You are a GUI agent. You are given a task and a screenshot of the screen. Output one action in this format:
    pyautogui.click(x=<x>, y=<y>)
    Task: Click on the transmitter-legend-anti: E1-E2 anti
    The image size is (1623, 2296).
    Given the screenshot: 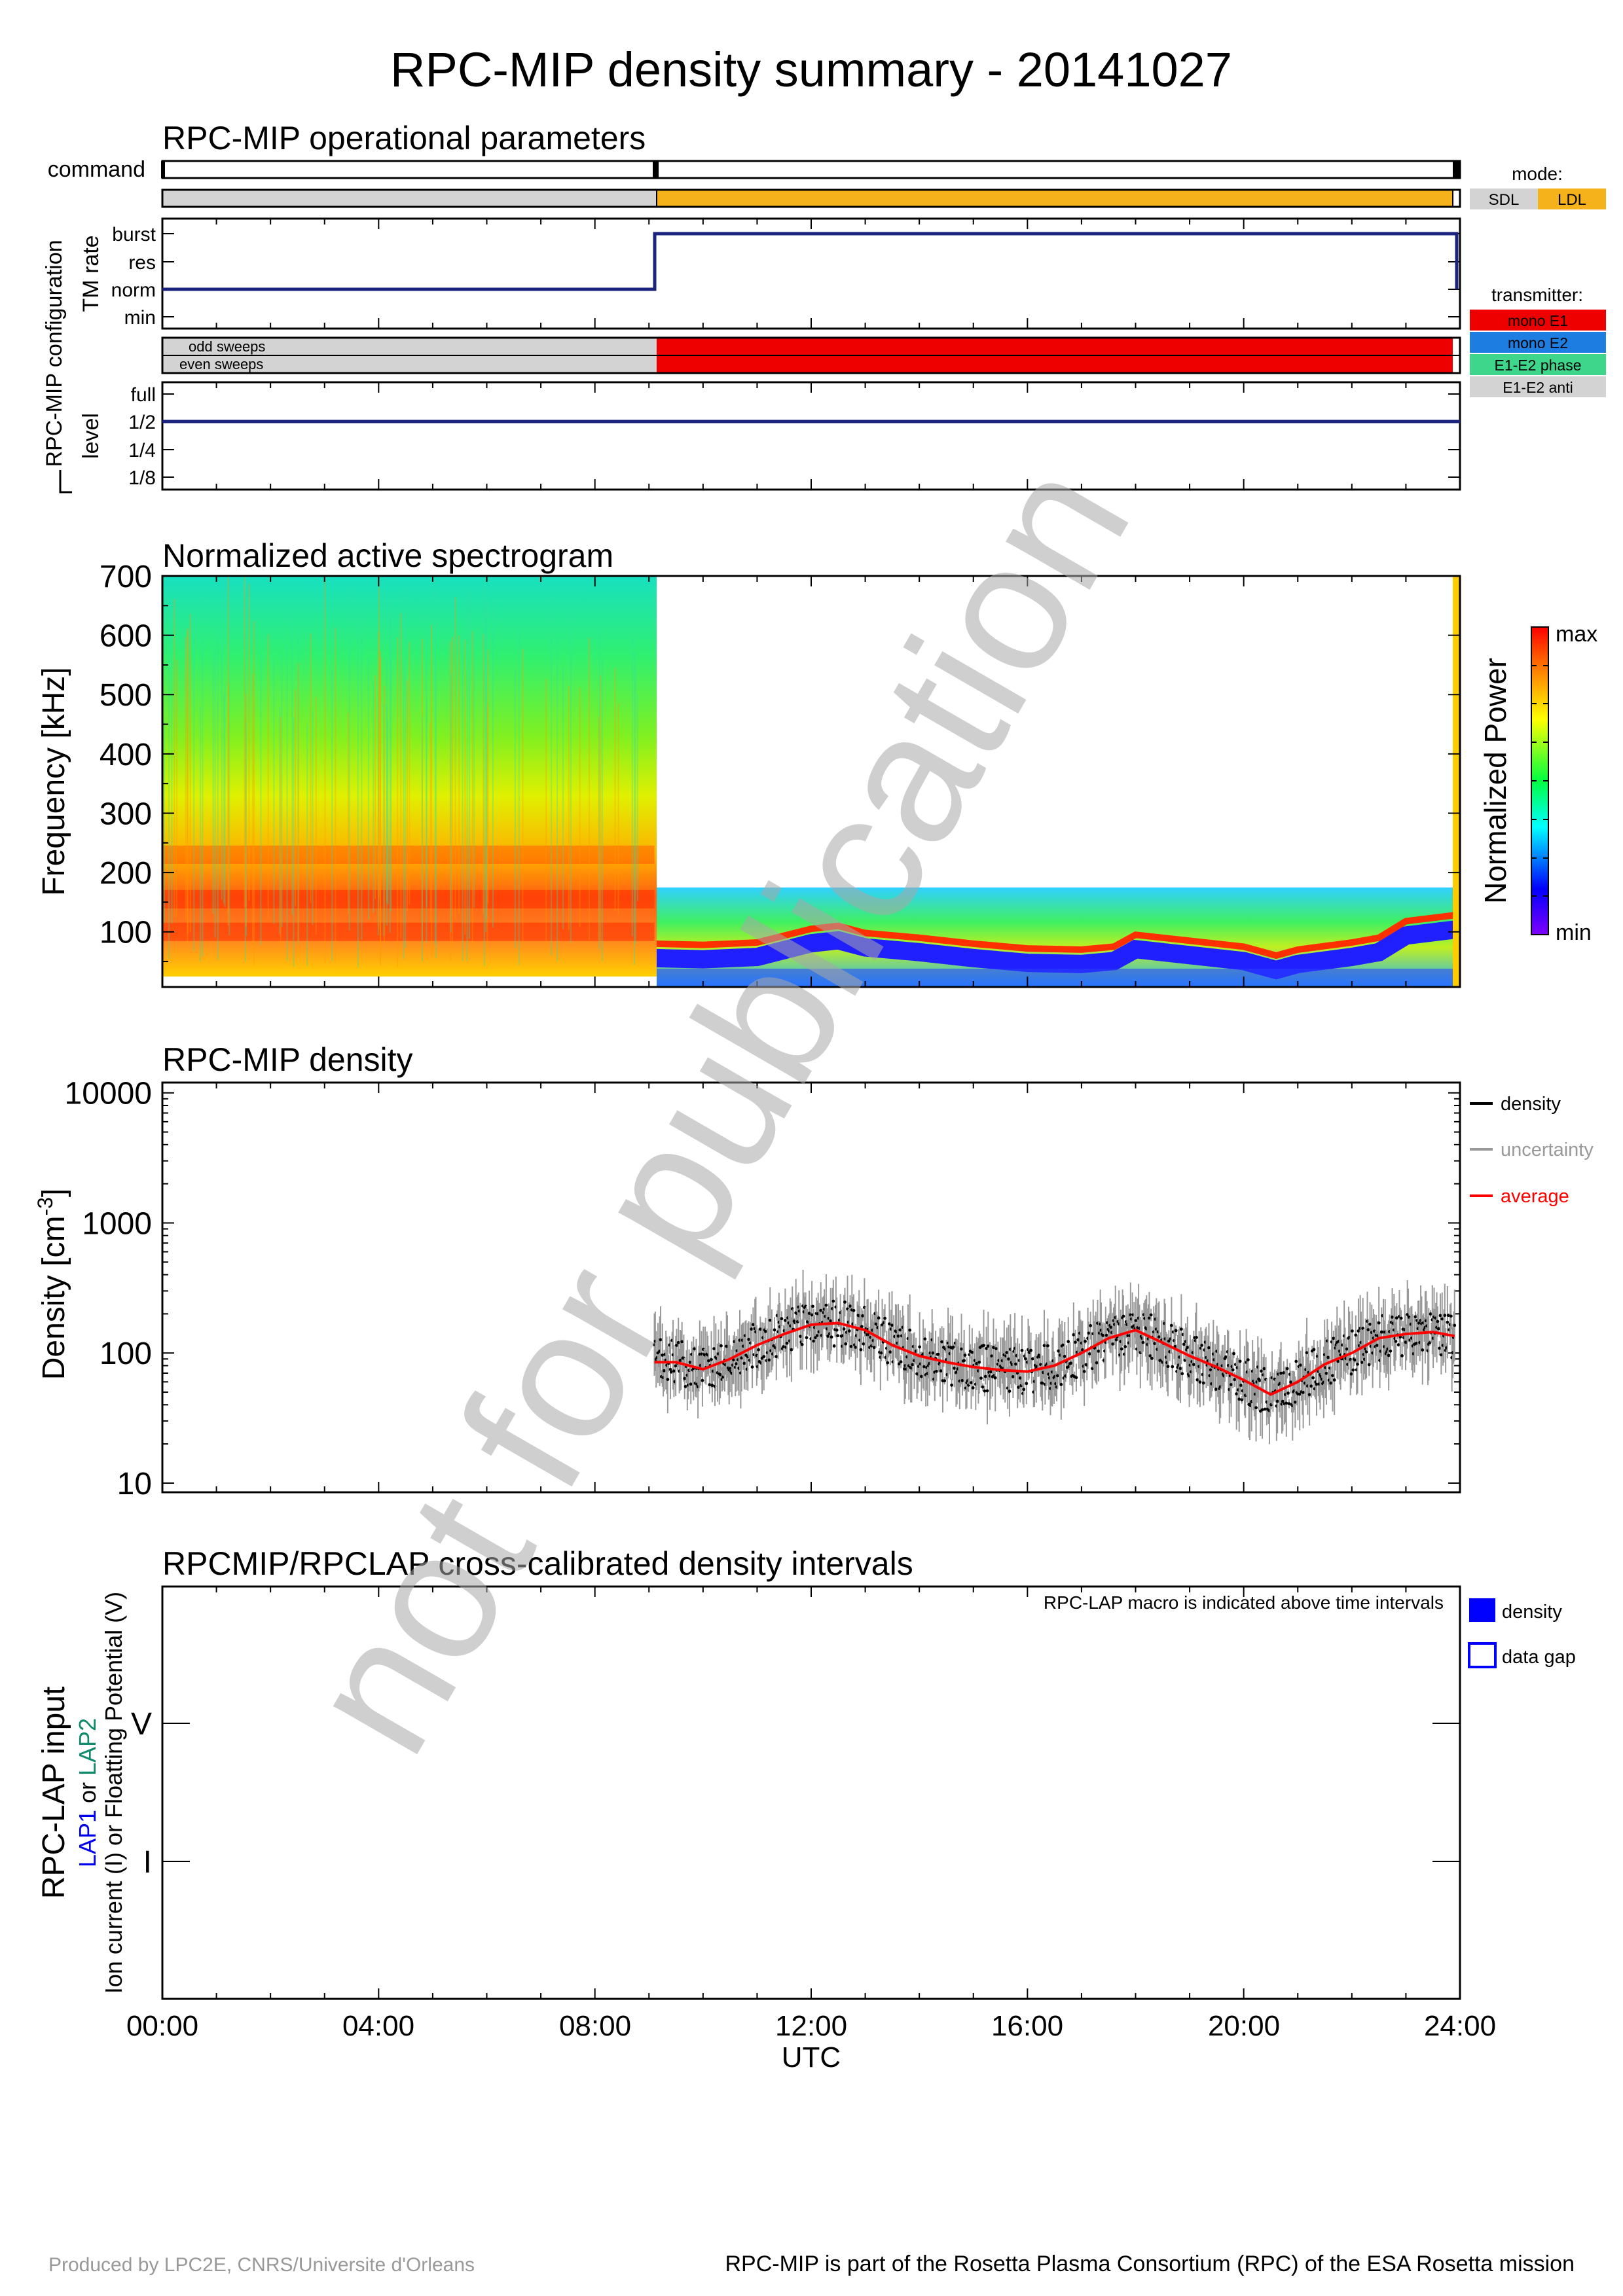 What is the action you would take?
    pyautogui.click(x=1538, y=388)
    